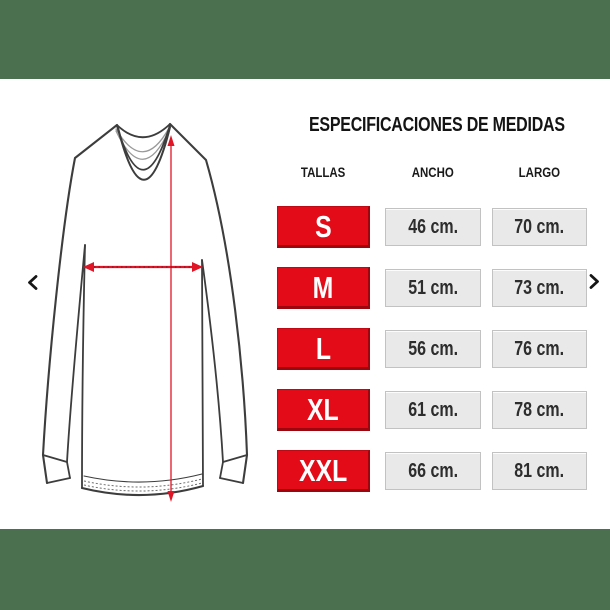  What do you see at coordinates (235, 458) in the screenshot?
I see `right-cuff-seam` at bounding box center [235, 458].